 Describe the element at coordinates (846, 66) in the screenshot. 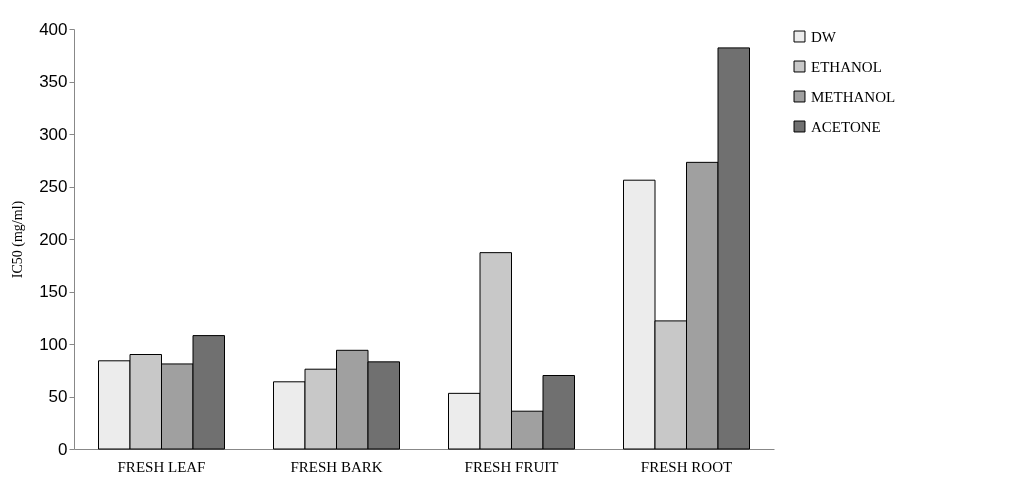

I see `legend-label: ETHANOL` at that location.